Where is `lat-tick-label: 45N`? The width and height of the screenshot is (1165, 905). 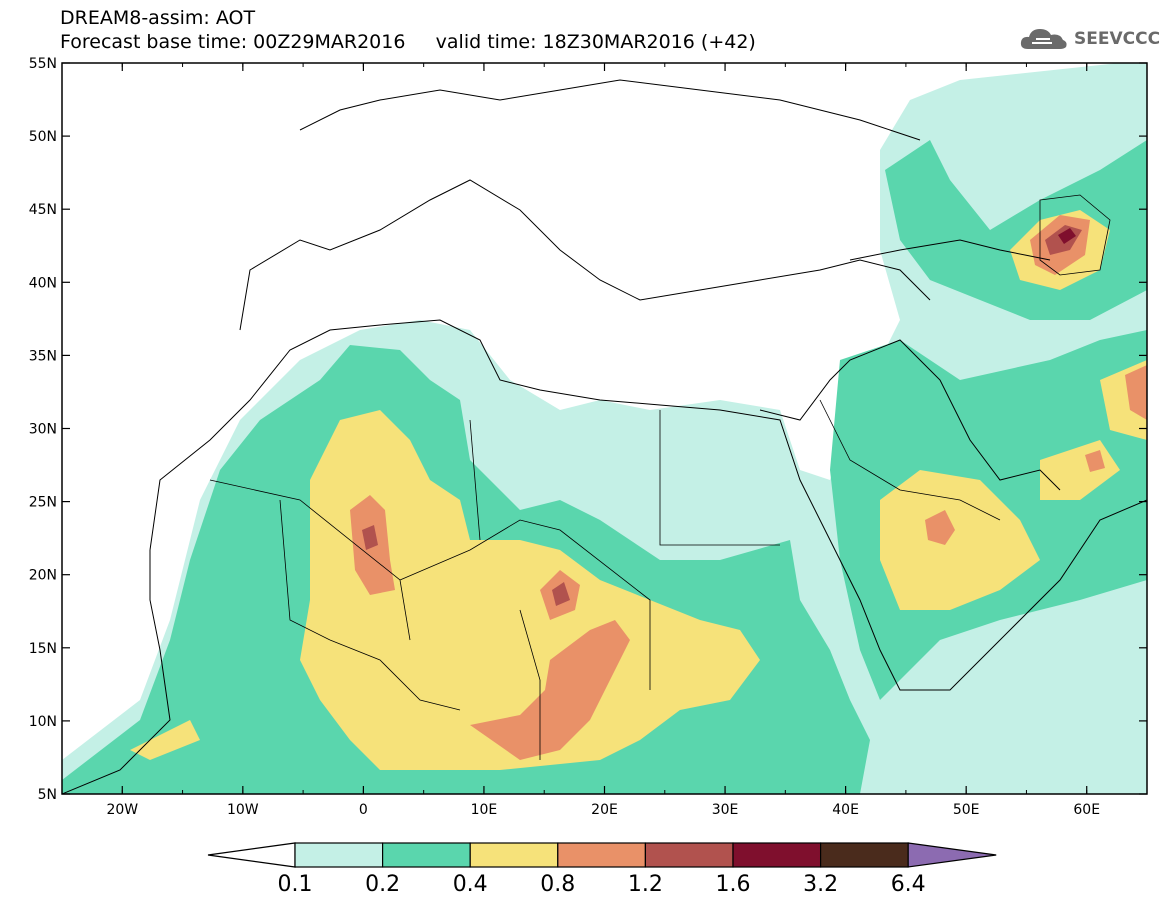 lat-tick-label: 45N is located at coordinates (43, 210).